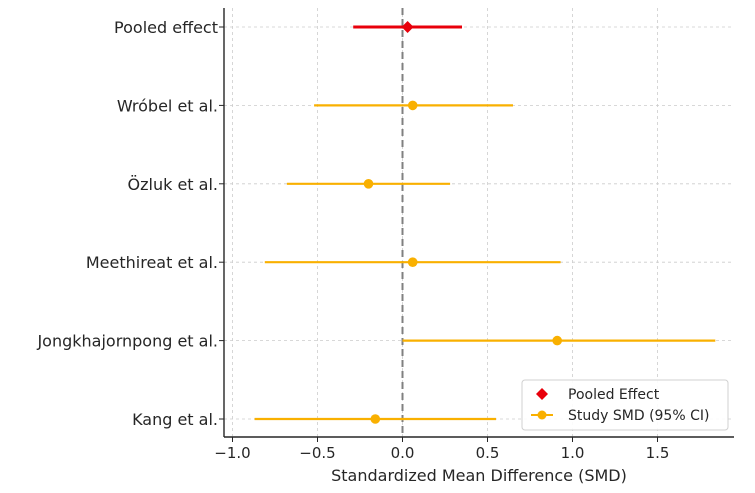 This screenshot has height=493, width=755. Describe the element at coordinates (620, 405) in the screenshot. I see `legend-items: Pooled Effect Study SMD (95% CI)` at that location.